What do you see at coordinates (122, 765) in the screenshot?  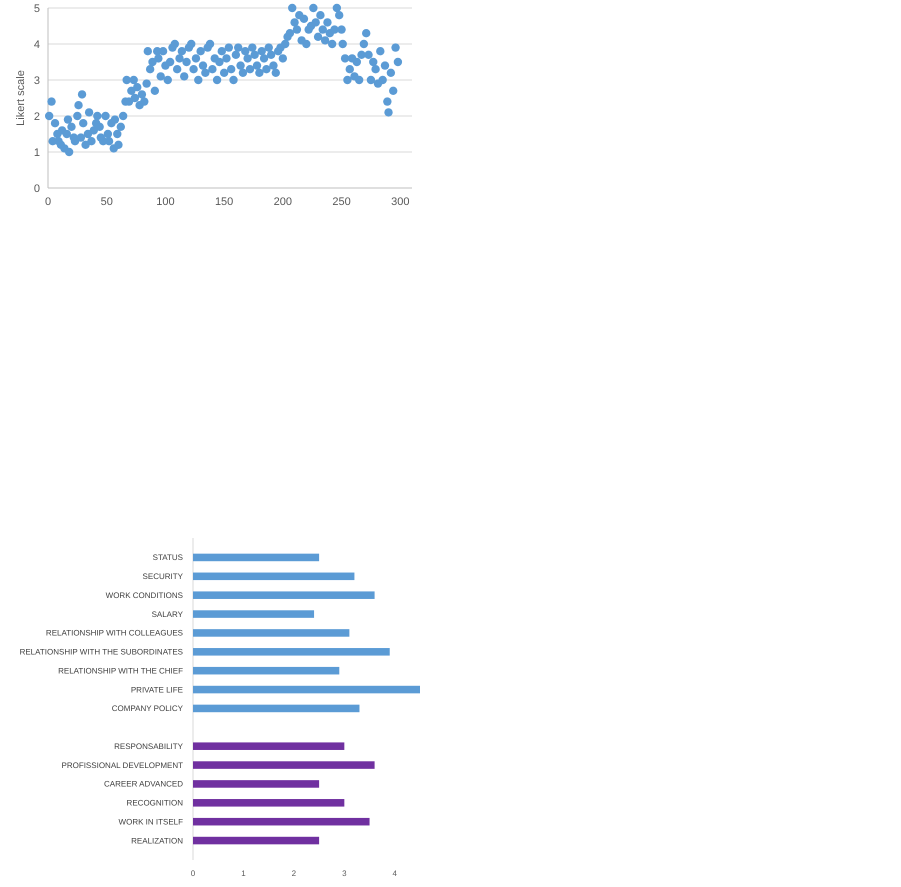 I see `y-tick-label: PROFISSIONAL DEVELOPMENT` at bounding box center [122, 765].